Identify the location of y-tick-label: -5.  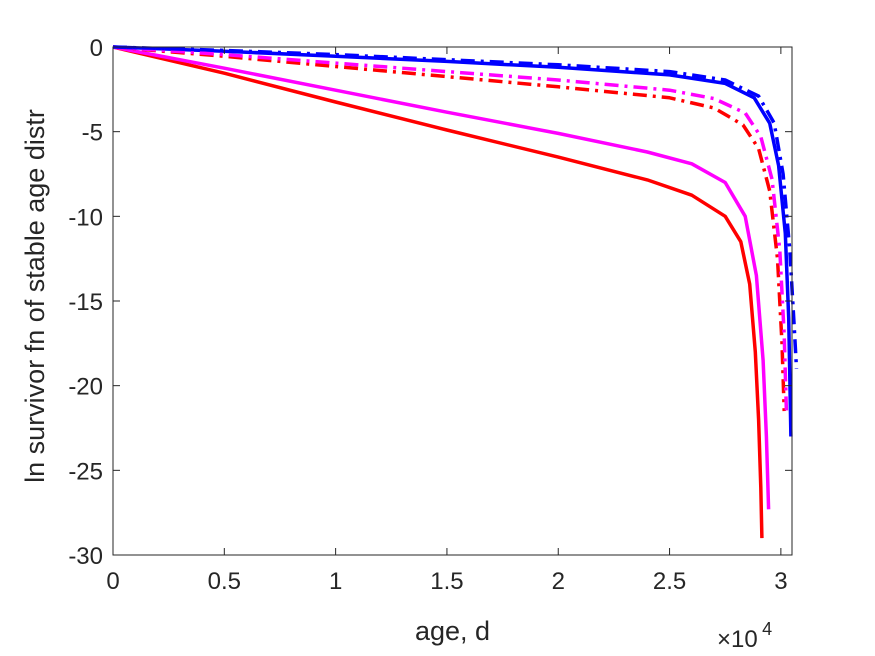
(92, 133).